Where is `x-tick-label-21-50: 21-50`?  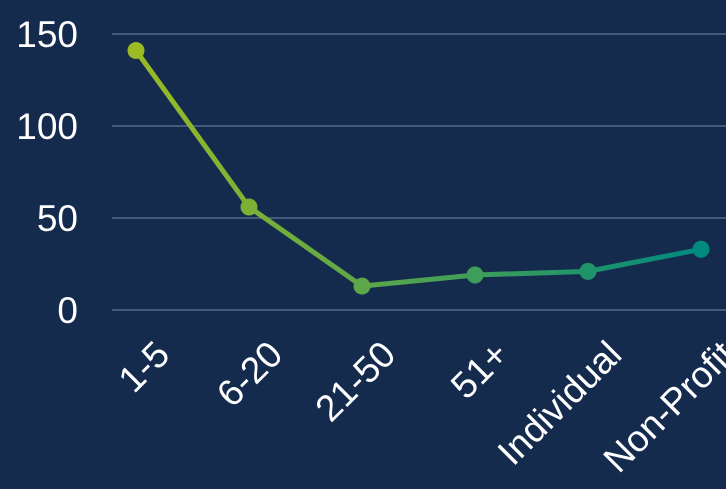
x-tick-label-21-50: 21-50 is located at coordinates (355, 381).